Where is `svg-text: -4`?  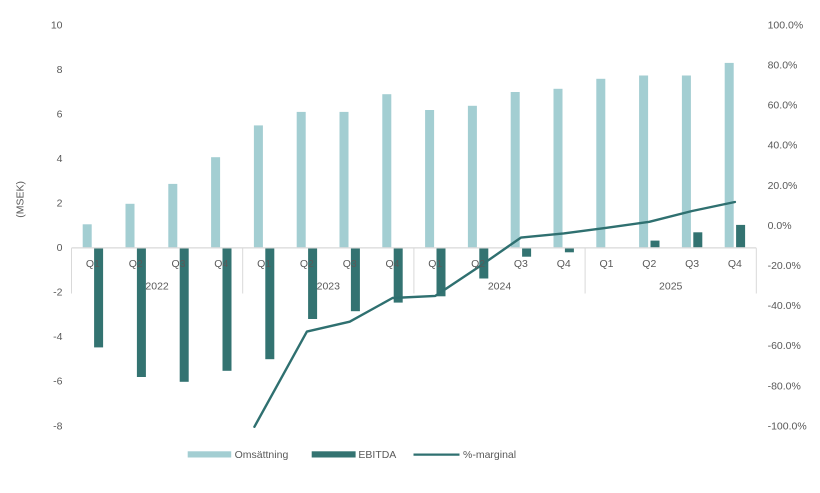 svg-text: -4 is located at coordinates (57, 337).